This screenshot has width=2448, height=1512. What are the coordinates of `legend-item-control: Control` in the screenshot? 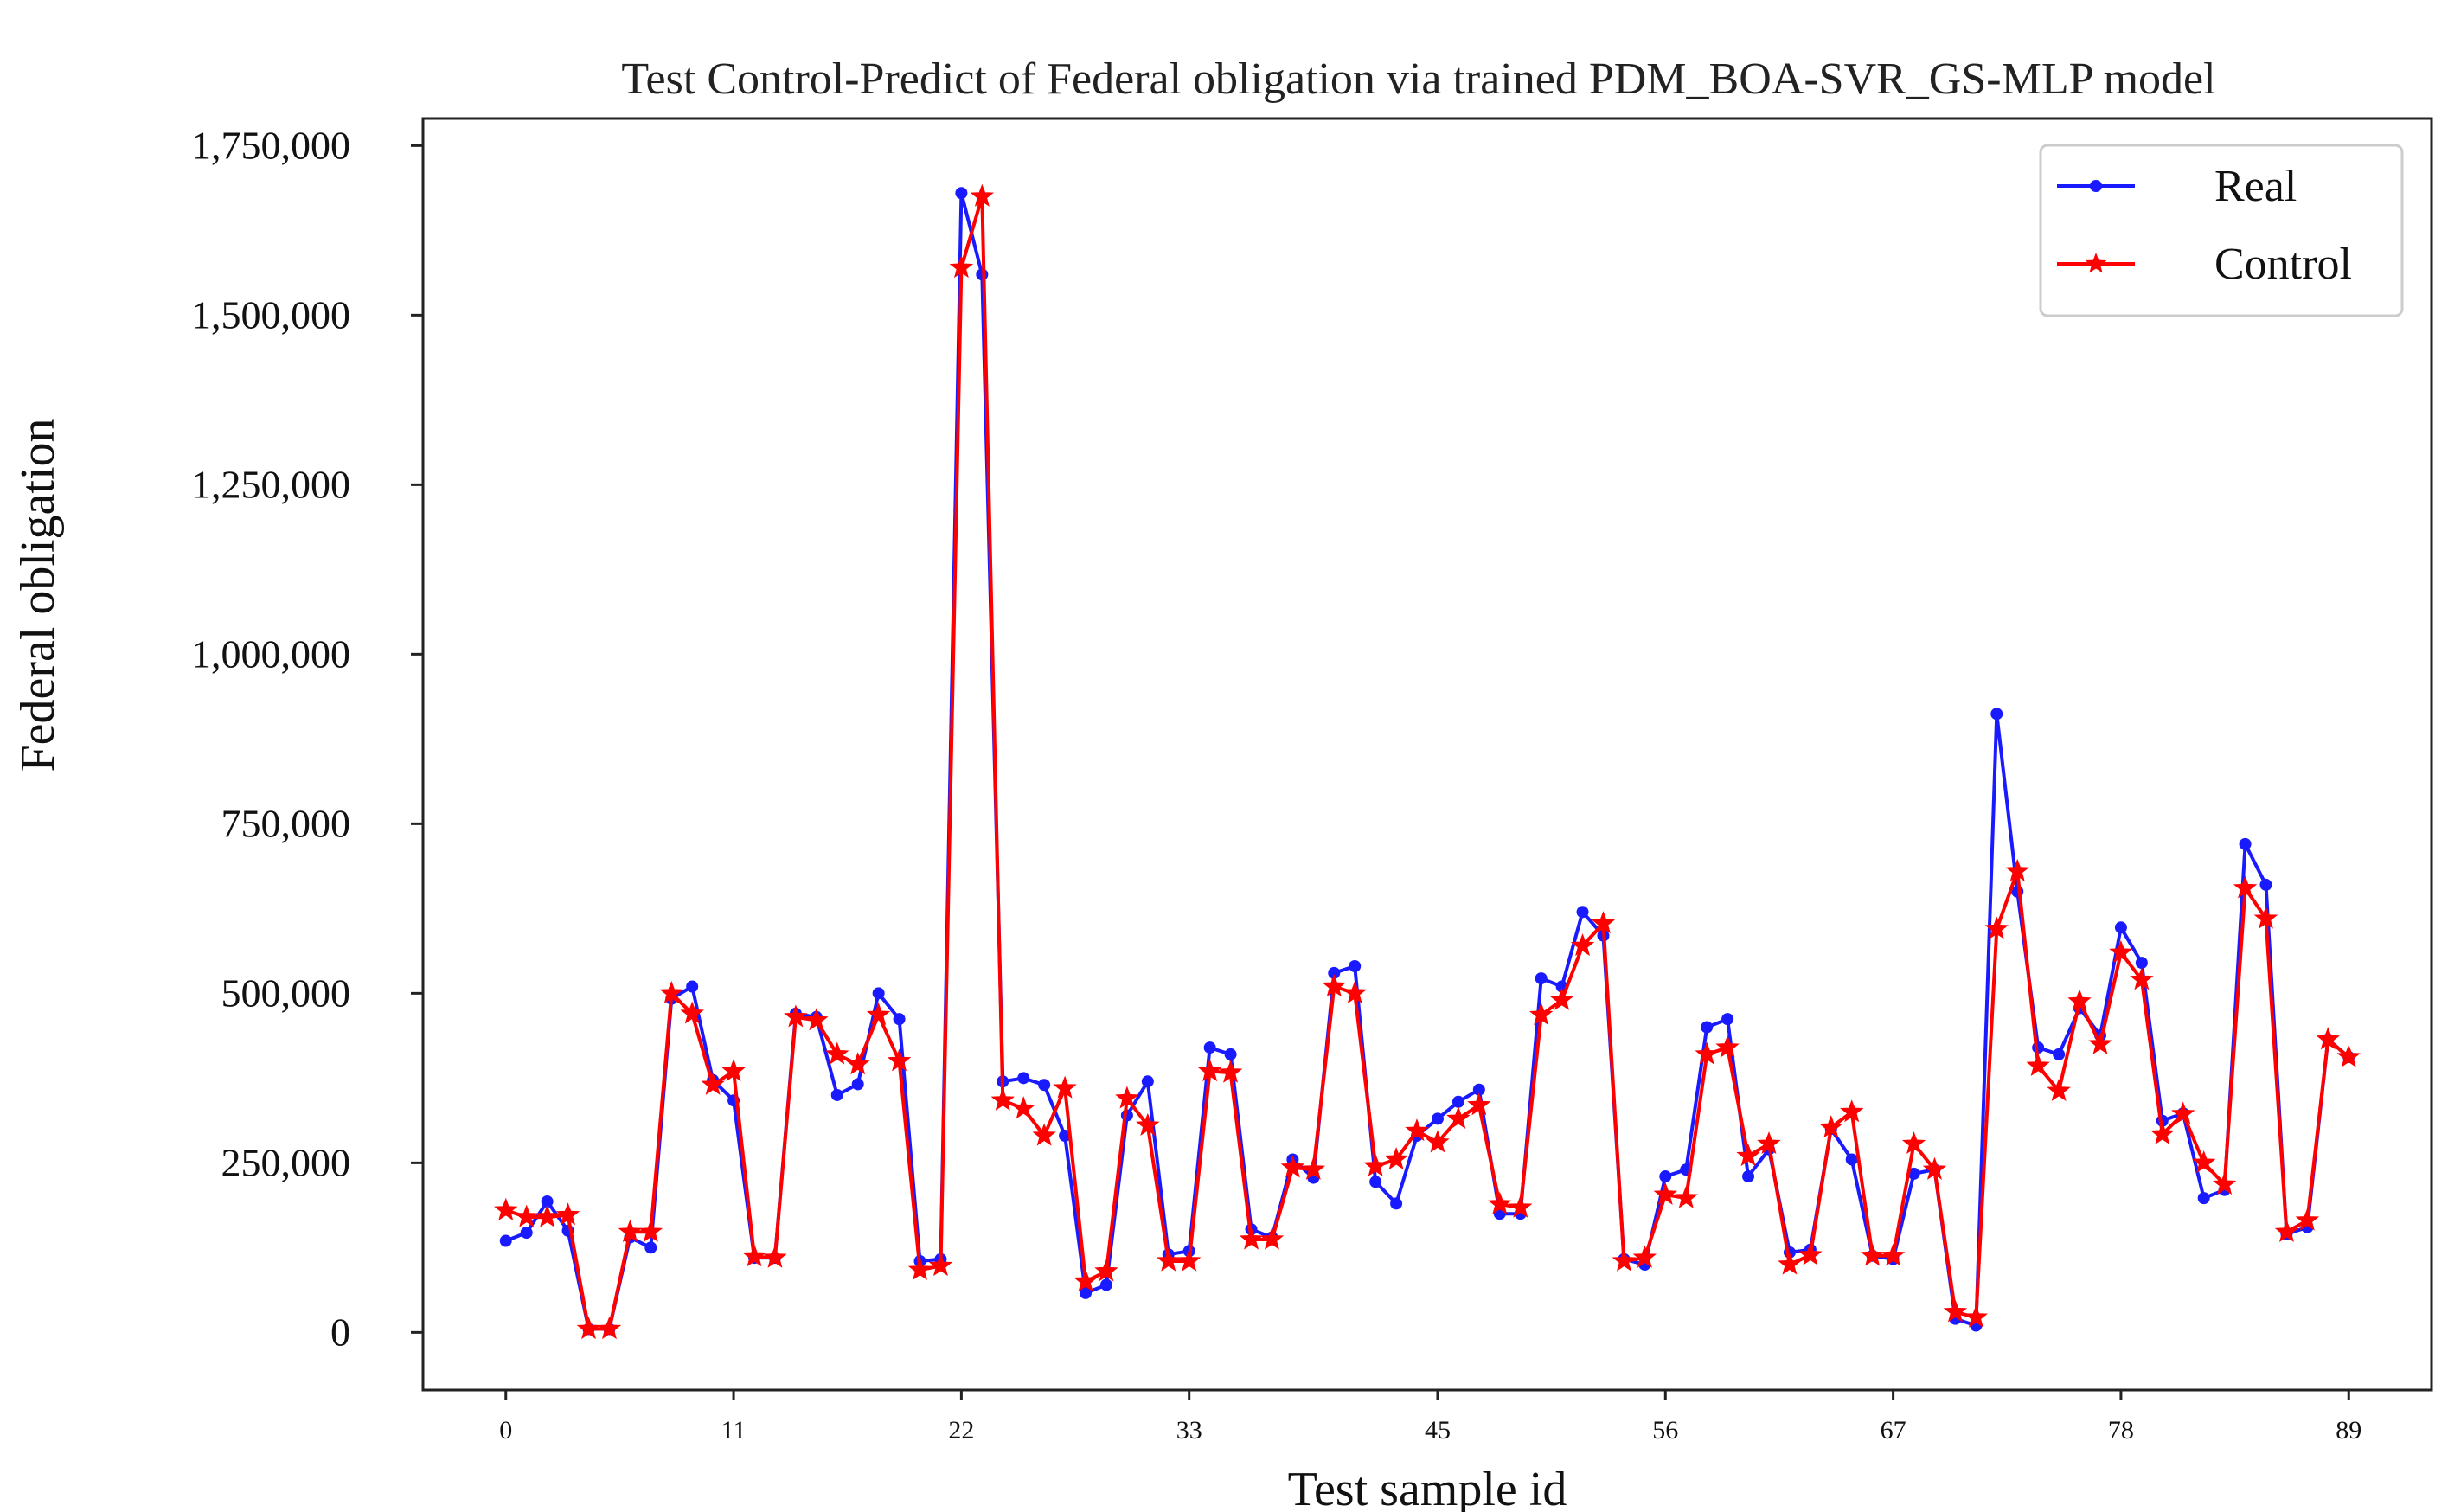 It's located at (2204, 264).